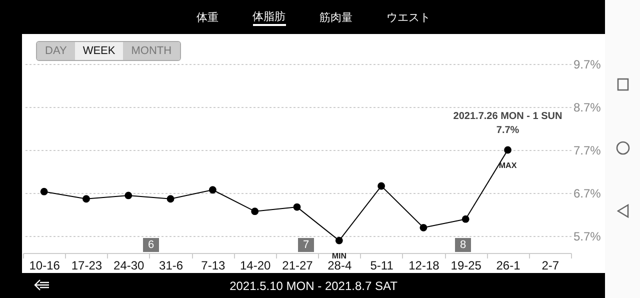 Image resolution: width=640 pixels, height=298 pixels. Describe the element at coordinates (269, 17) in the screenshot. I see `text: 体脂肪` at that location.